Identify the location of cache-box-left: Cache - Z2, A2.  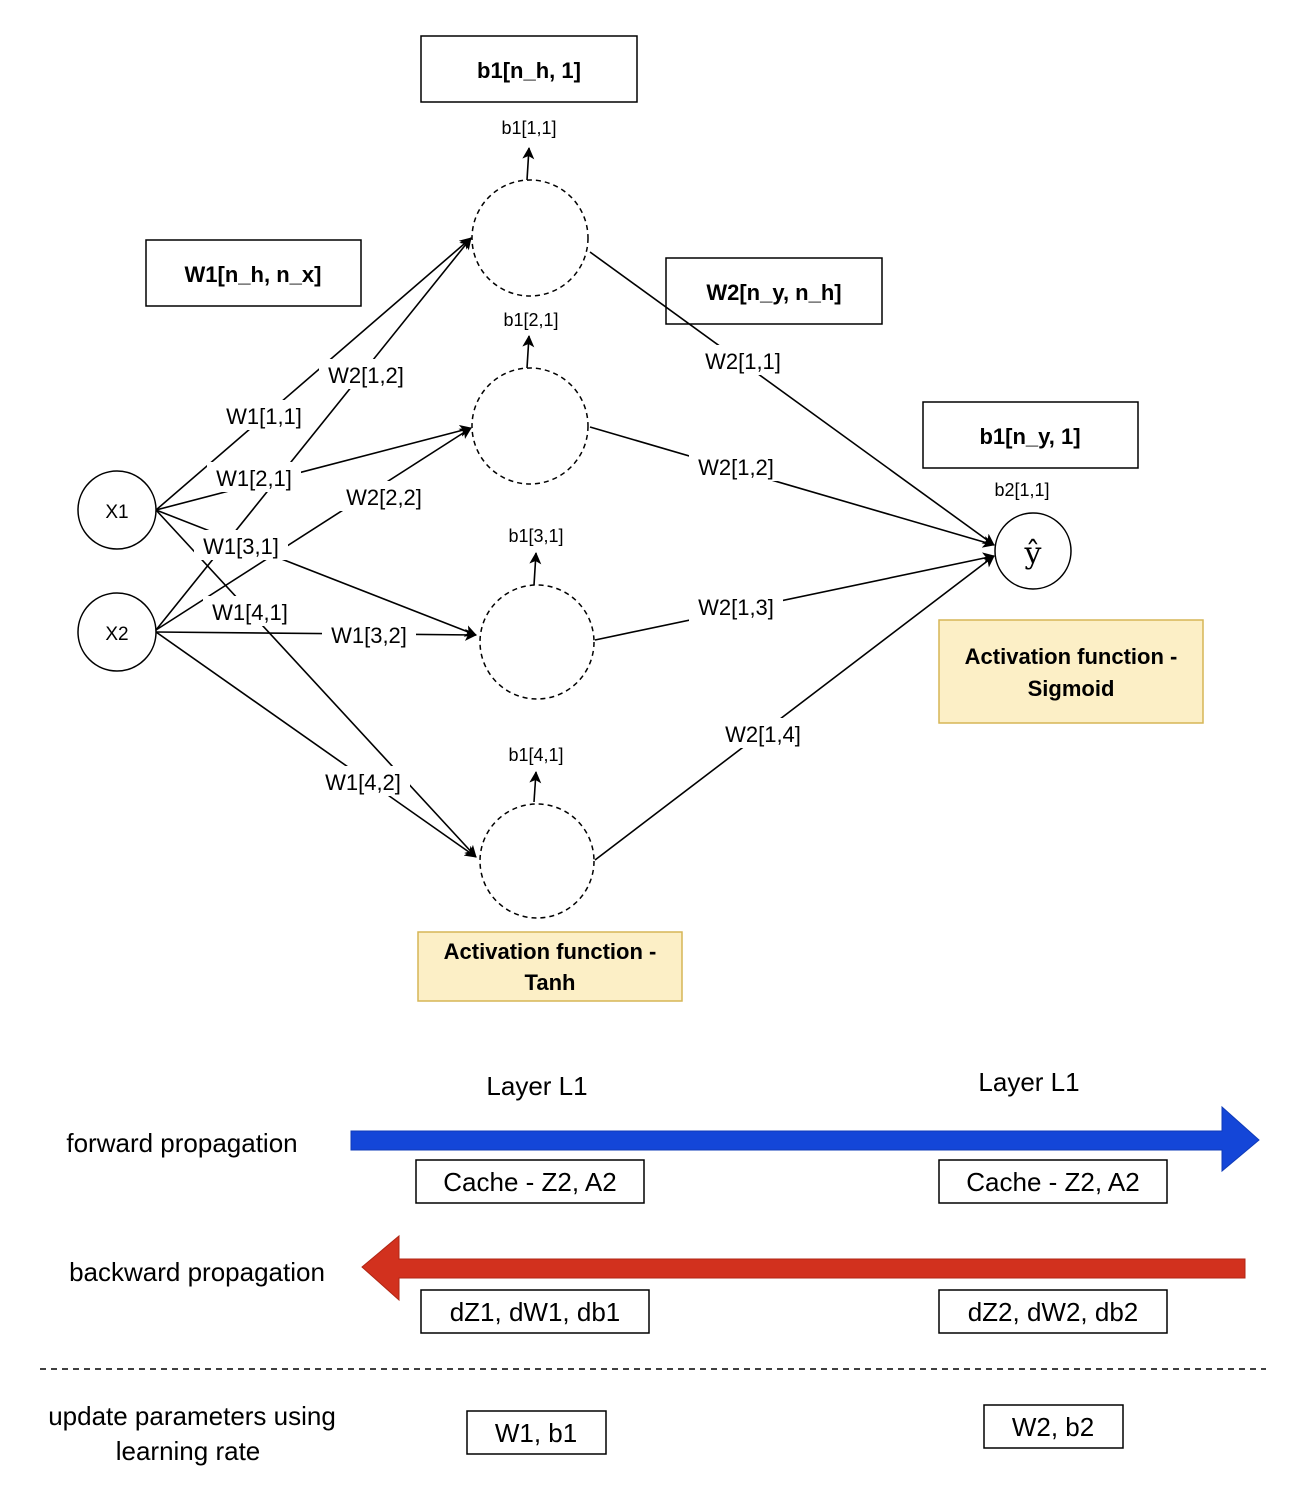
(530, 1181).